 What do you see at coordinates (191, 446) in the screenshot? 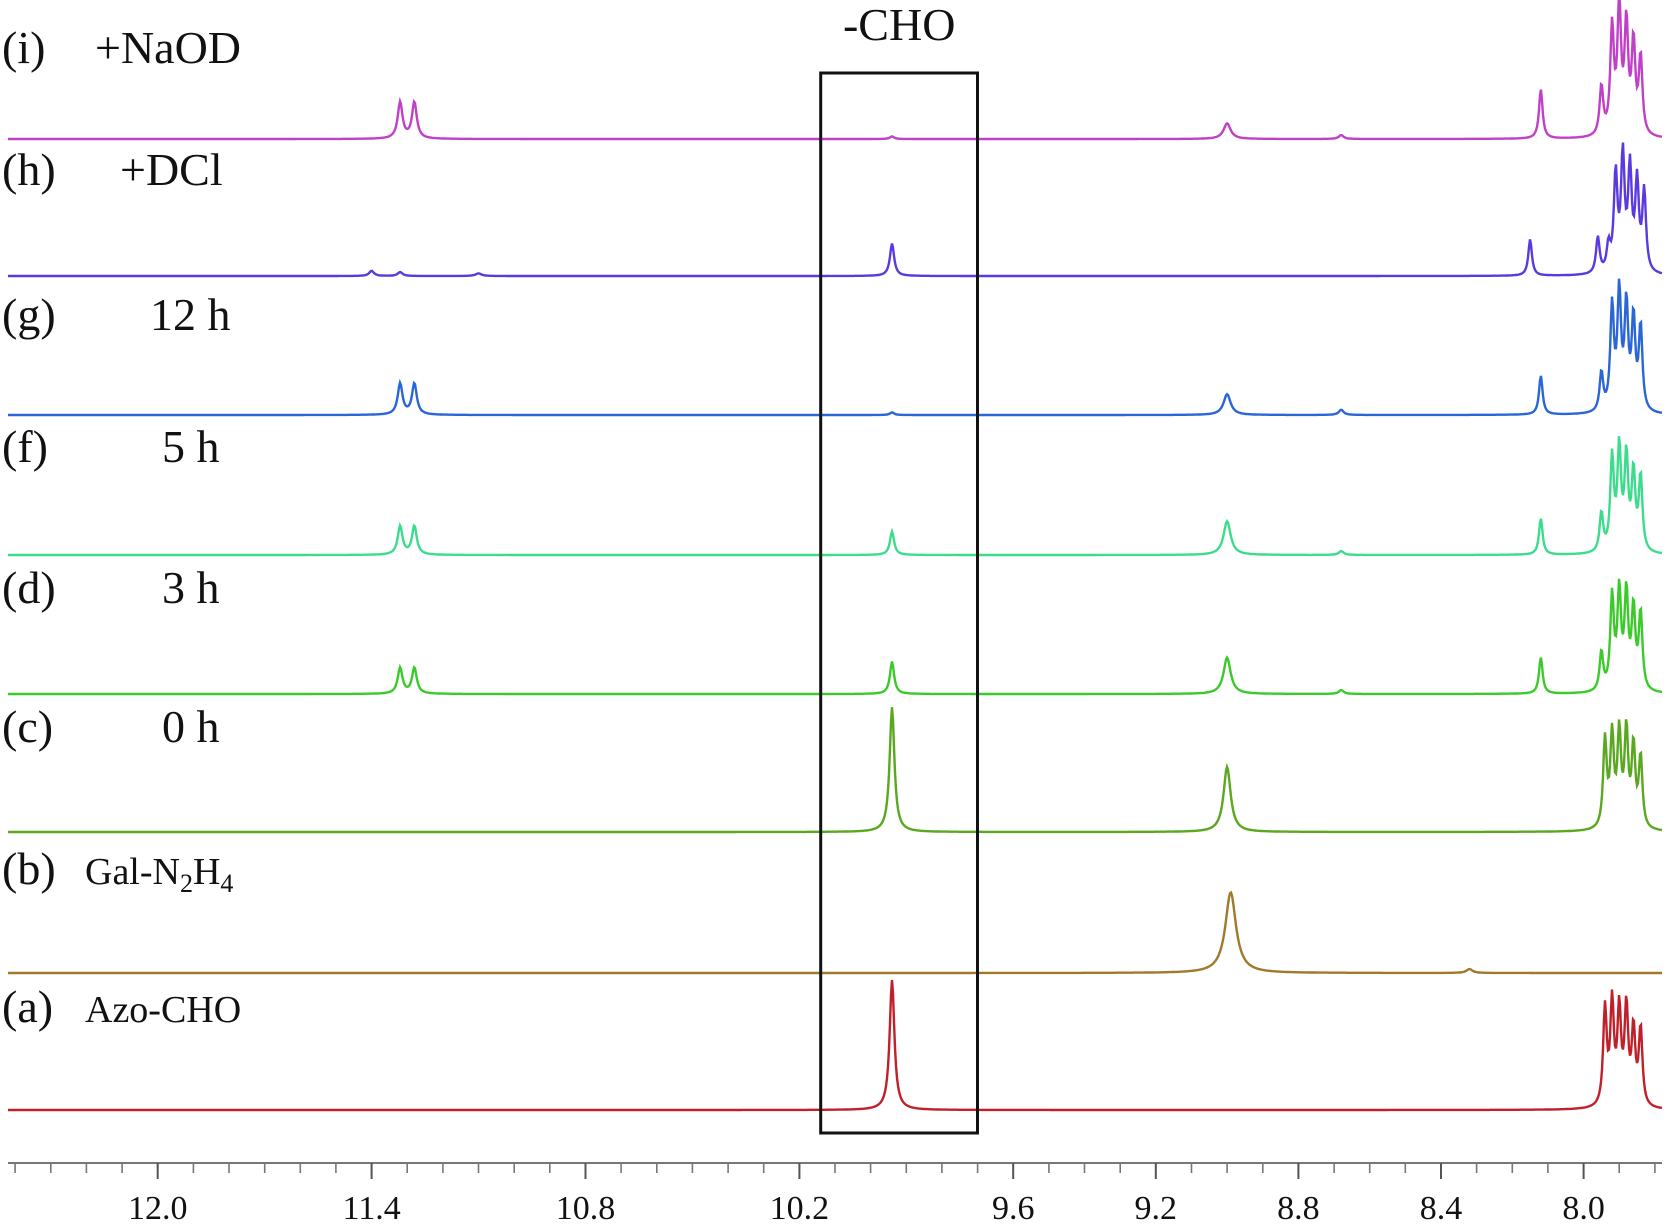
I see `series-label-f: 5 h` at bounding box center [191, 446].